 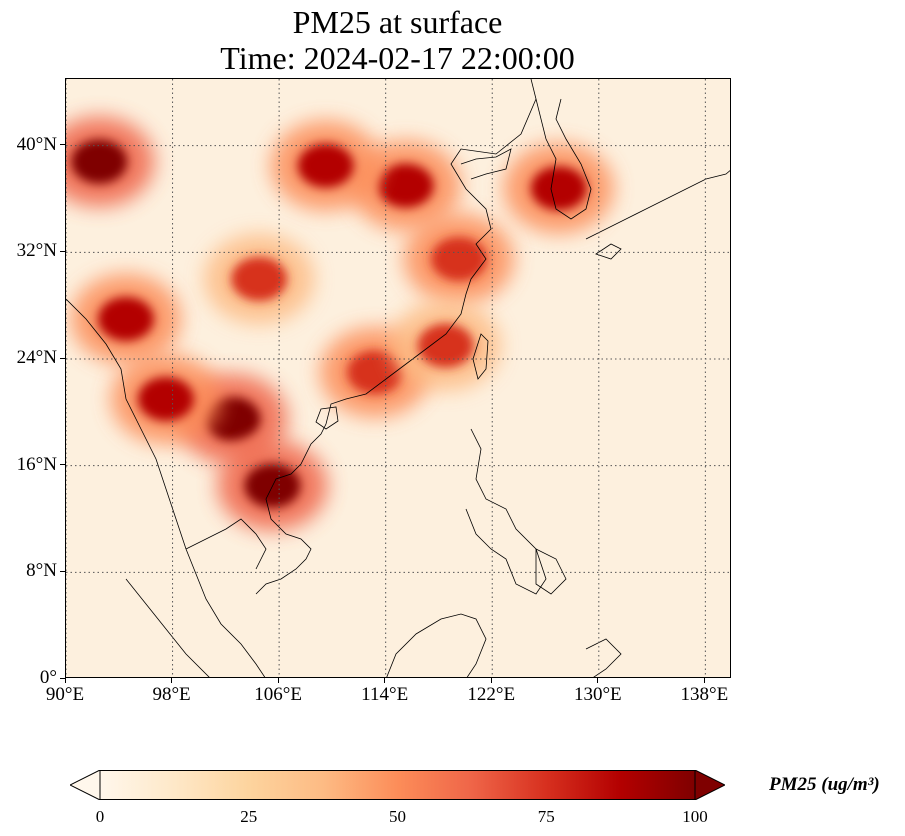 What do you see at coordinates (249, 816) in the screenshot?
I see `colorbar-tick-label: 25` at bounding box center [249, 816].